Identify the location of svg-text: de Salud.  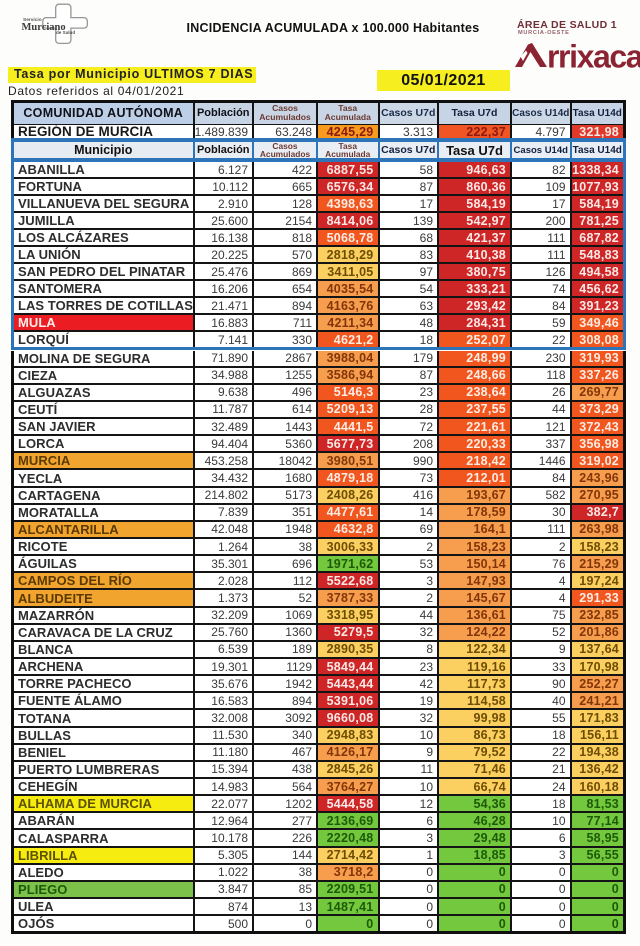
(65, 32).